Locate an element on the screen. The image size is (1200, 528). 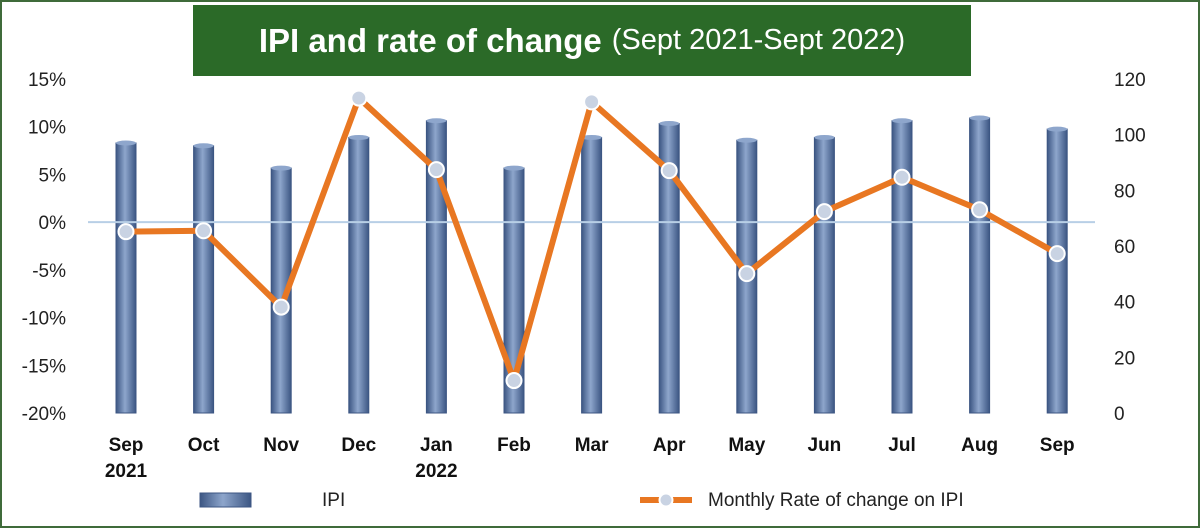
right-tick-label: 80 is located at coordinates (1124, 191).